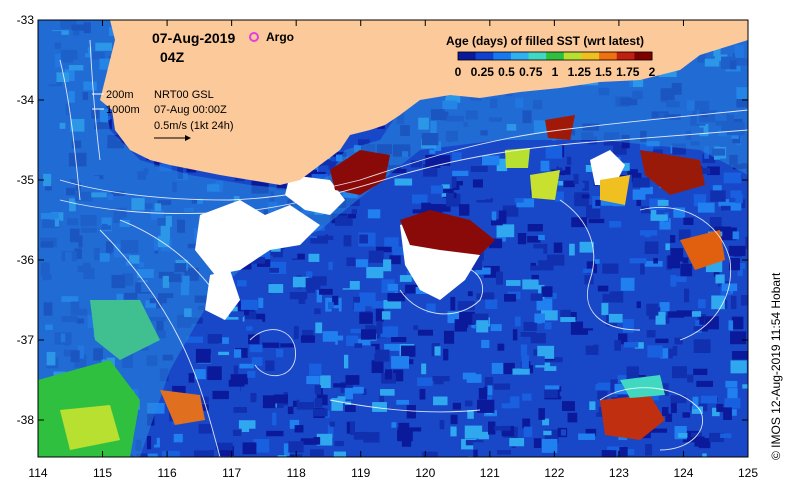 The image size is (790, 492). I want to click on map-date: 07-Aug-2019, so click(193, 38).